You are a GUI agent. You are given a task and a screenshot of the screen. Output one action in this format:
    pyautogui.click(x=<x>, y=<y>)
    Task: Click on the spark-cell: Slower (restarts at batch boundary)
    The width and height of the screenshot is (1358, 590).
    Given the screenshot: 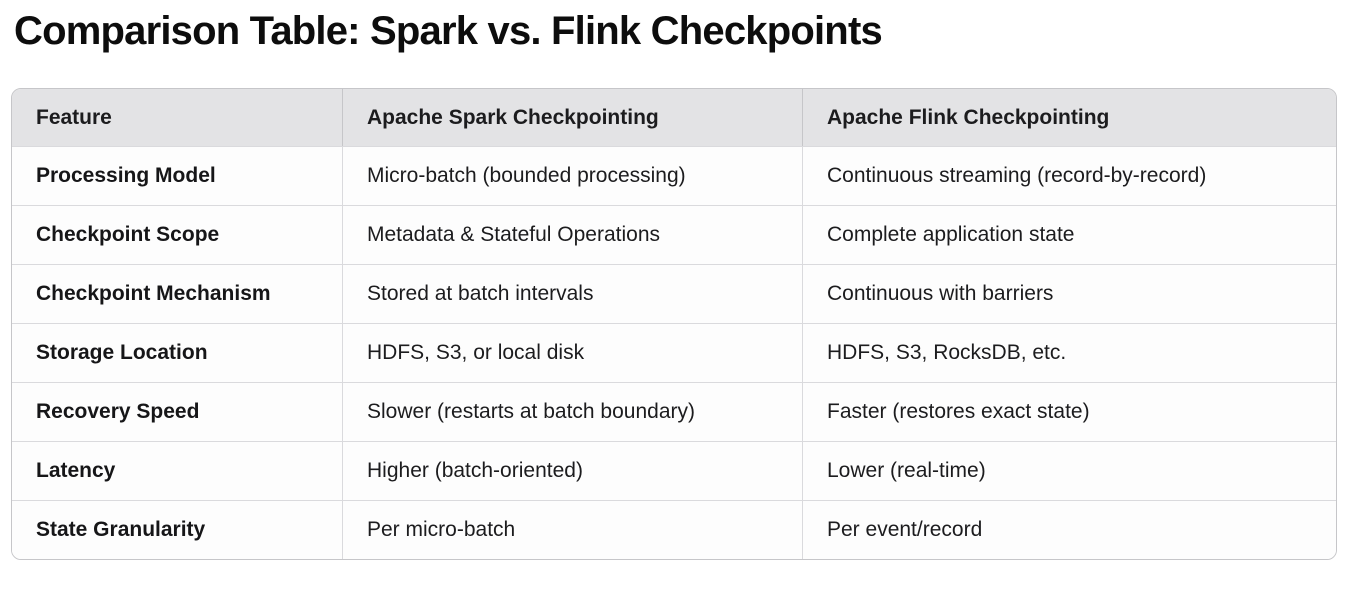 What is the action you would take?
    pyautogui.click(x=572, y=411)
    